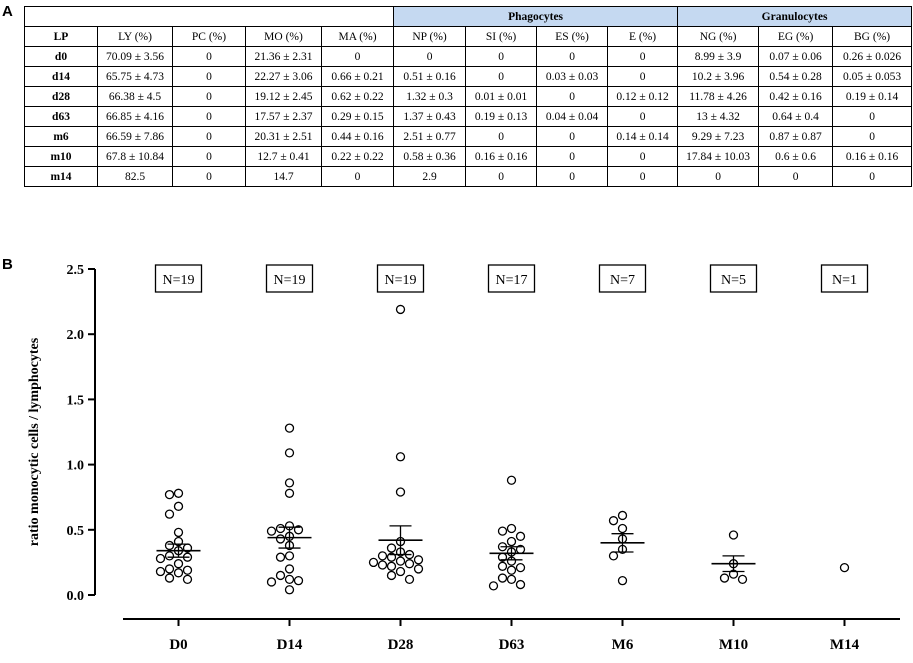 The image size is (913, 663). What do you see at coordinates (135, 116) in the screenshot?
I see `table-cell: 66.85 ± 4.16` at bounding box center [135, 116].